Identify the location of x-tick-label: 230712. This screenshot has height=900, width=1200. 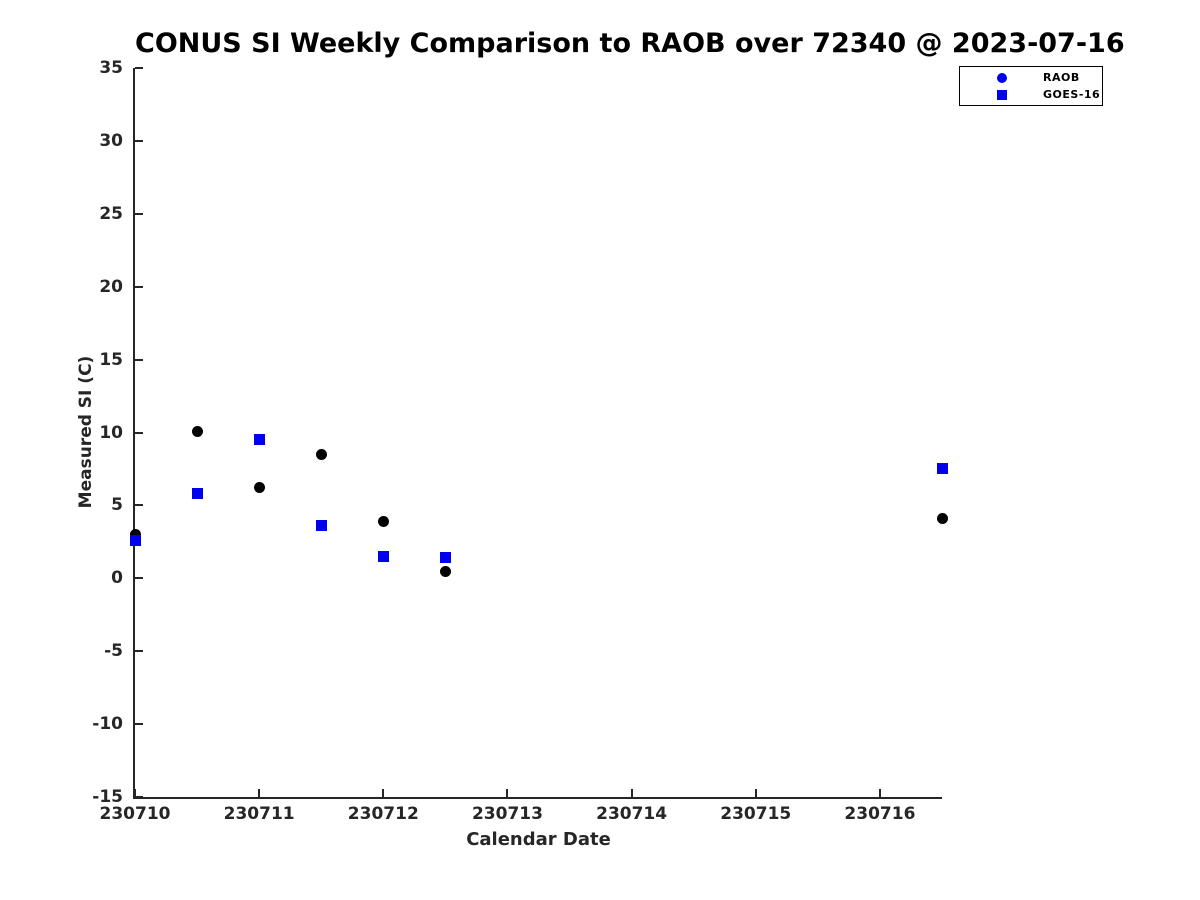
(383, 814).